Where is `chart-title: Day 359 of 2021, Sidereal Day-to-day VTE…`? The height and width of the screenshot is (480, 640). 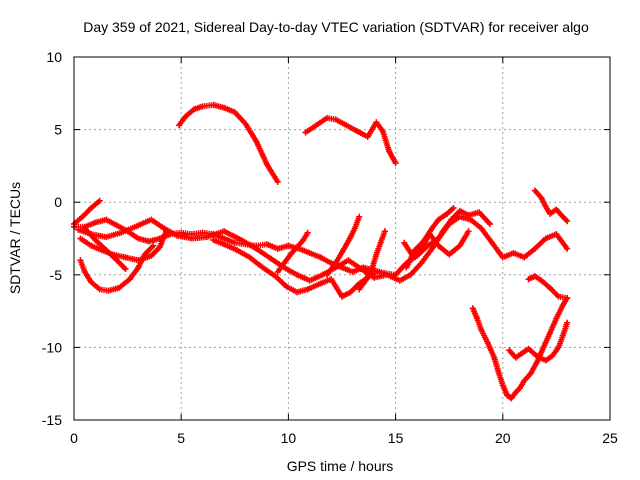
chart-title: Day 359 of 2021, Sidereal Day-to-day VTE… is located at coordinates (336, 27).